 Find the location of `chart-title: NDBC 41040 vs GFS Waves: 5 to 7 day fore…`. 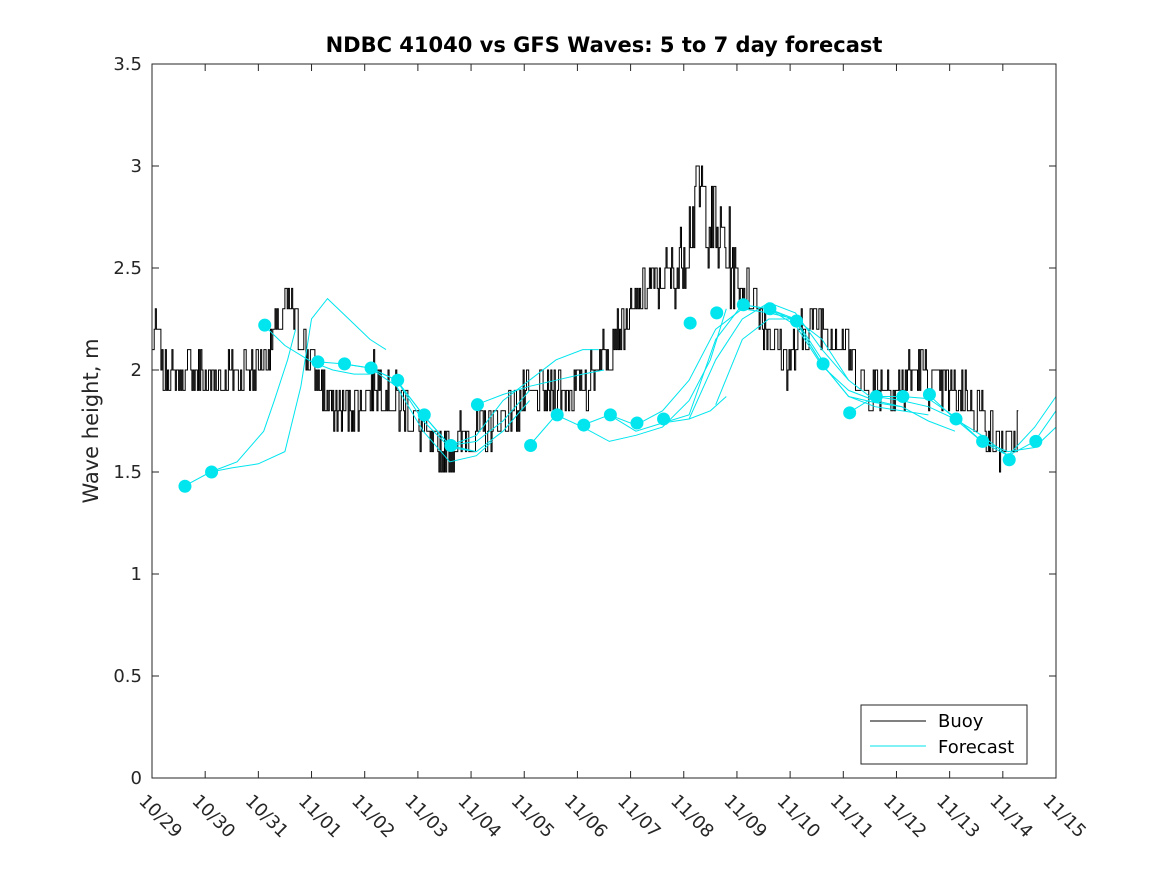

chart-title: NDBC 41040 vs GFS Waves: 5 to 7 day fore… is located at coordinates (604, 45).